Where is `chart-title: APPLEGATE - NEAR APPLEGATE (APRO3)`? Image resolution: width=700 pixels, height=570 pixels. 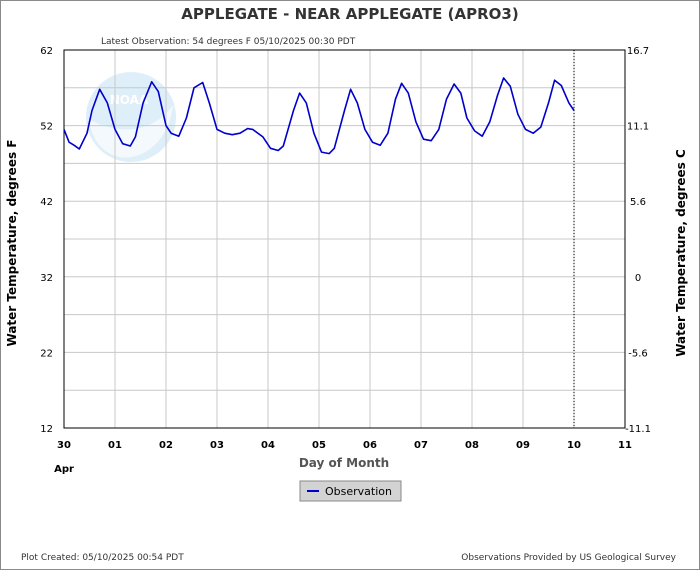
chart-title: APPLEGATE - NEAR APPLEGATE (APRO3) is located at coordinates (349, 14).